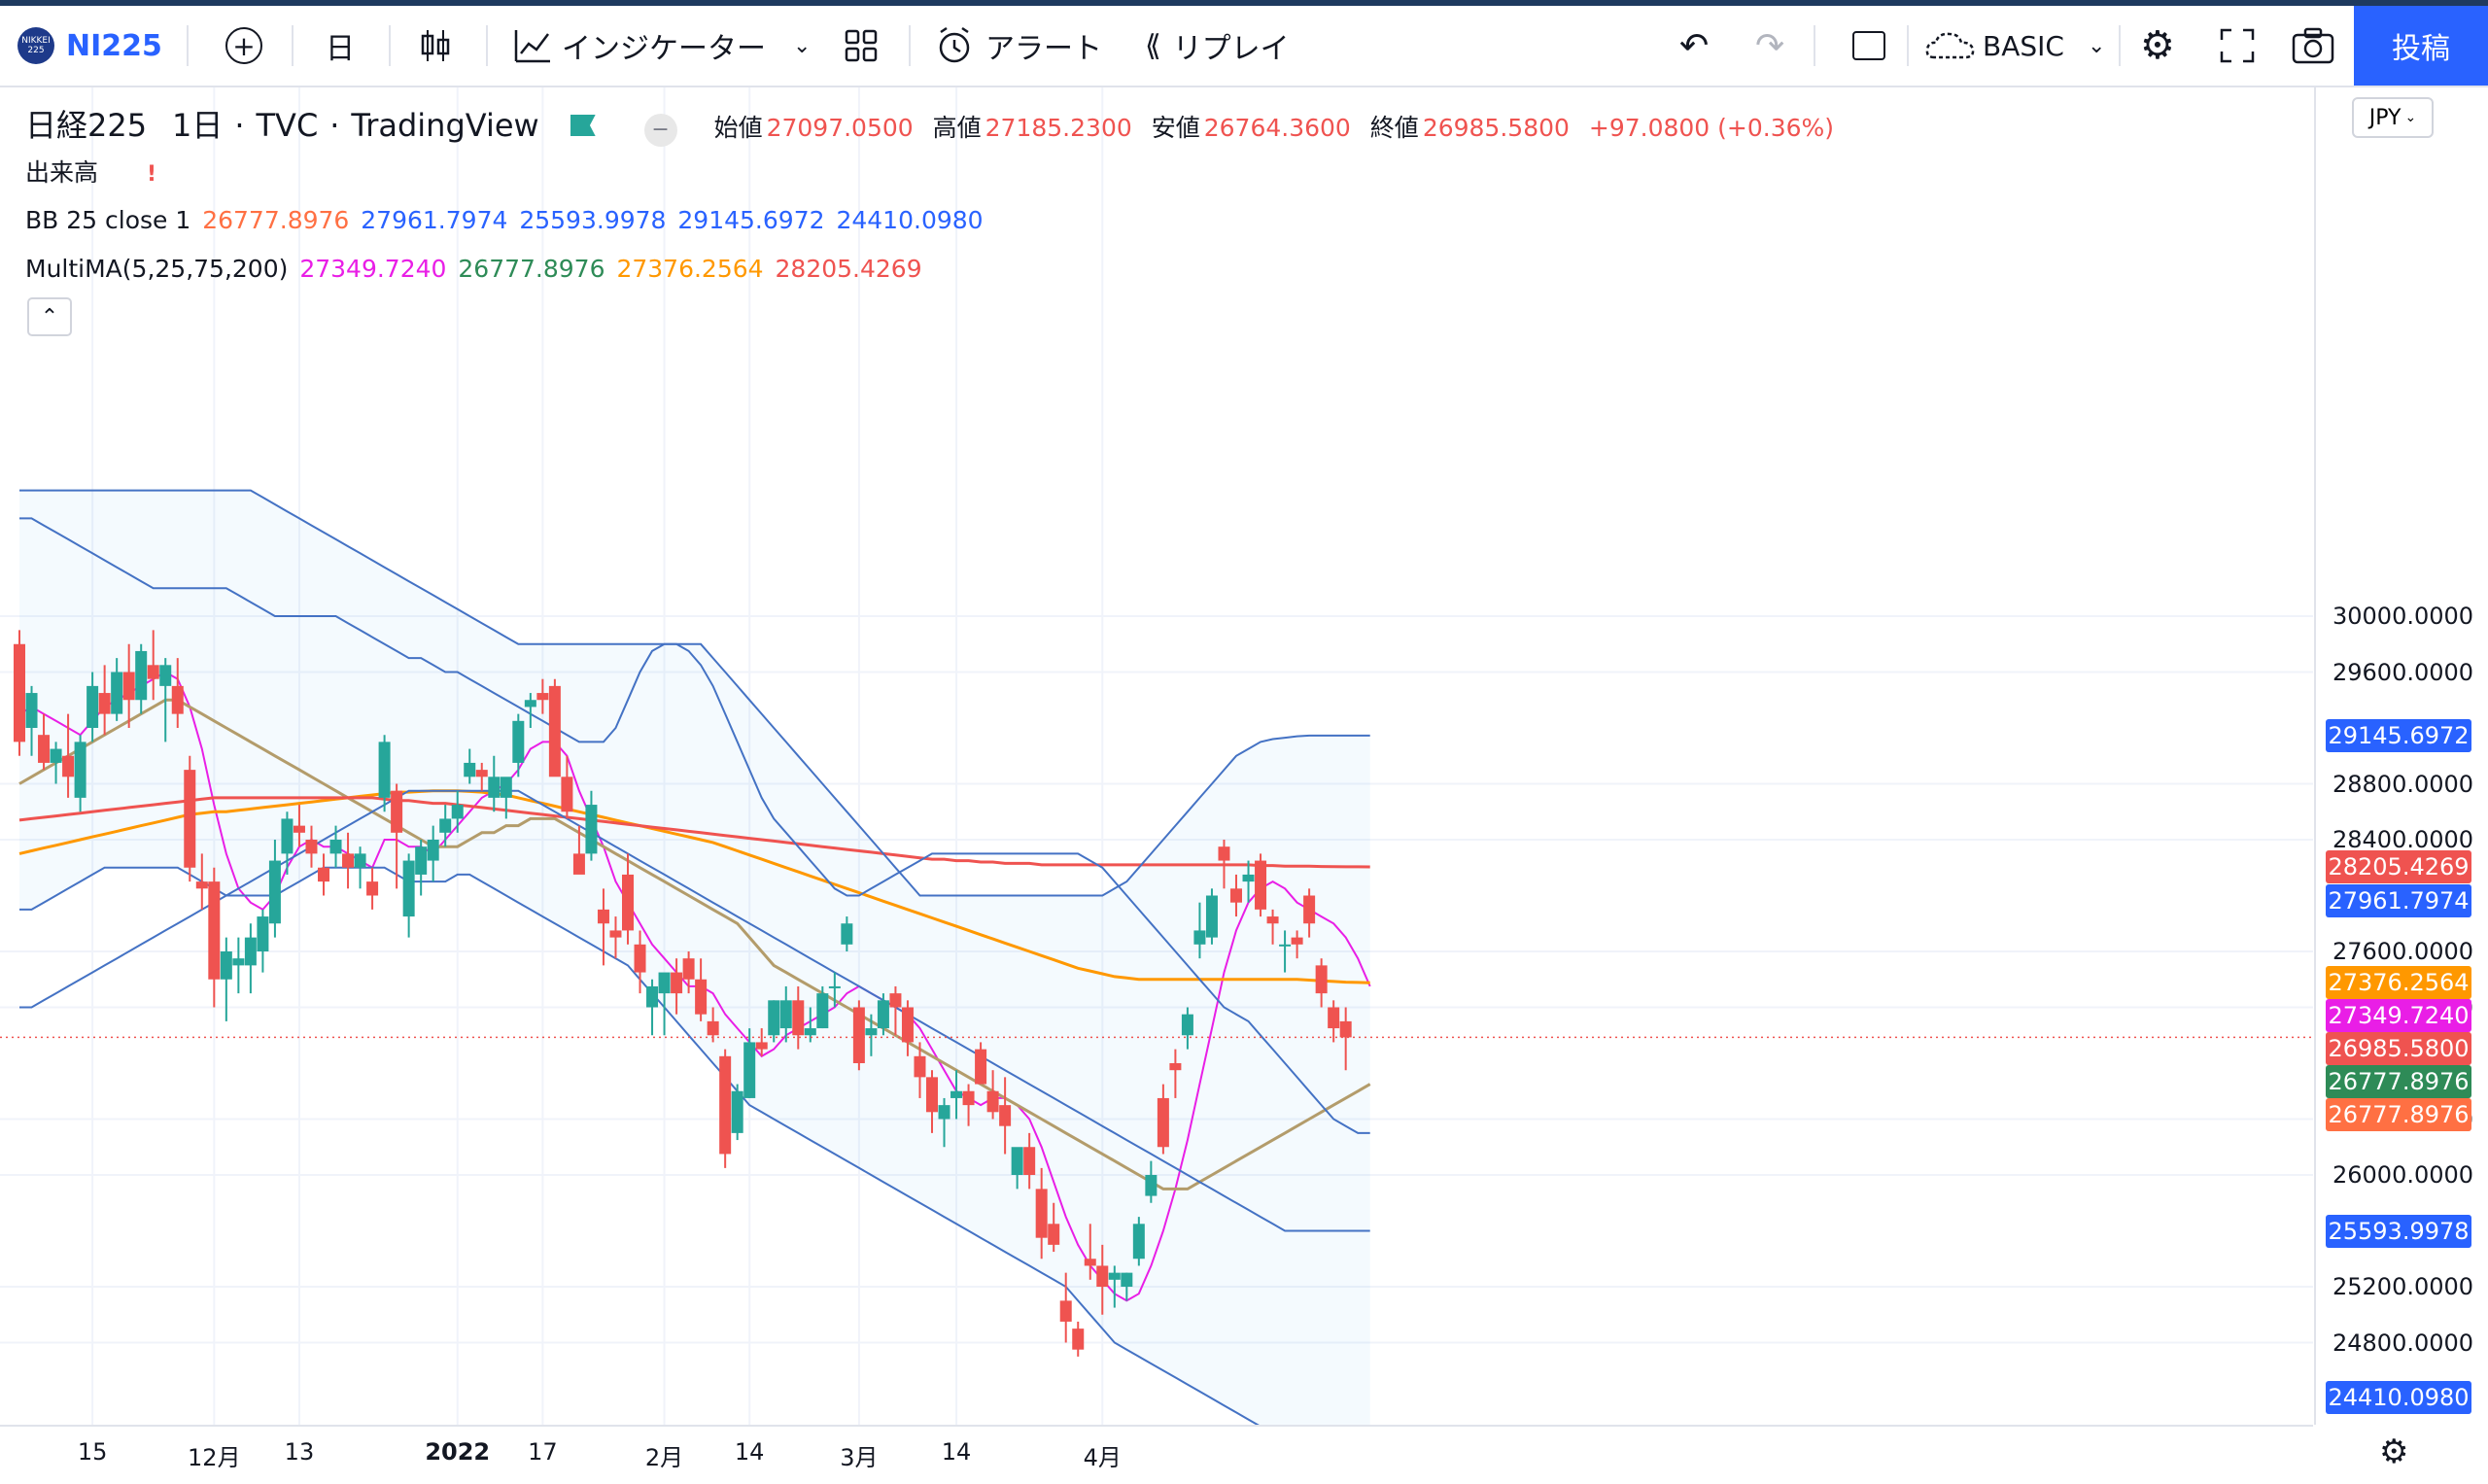  What do you see at coordinates (910, 220) in the screenshot?
I see `bb-lower: 24410.0980` at bounding box center [910, 220].